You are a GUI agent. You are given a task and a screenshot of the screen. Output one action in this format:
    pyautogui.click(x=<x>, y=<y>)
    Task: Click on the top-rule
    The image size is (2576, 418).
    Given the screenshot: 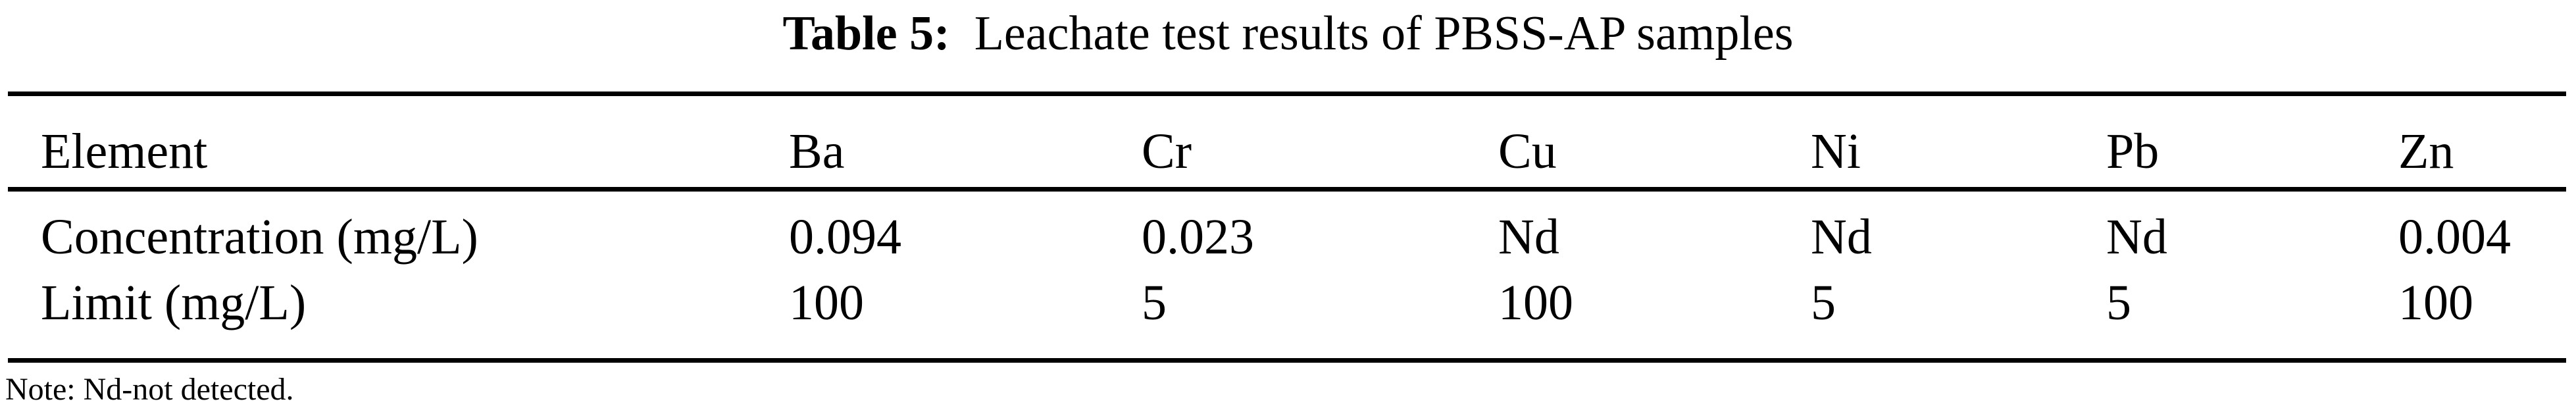 What is the action you would take?
    pyautogui.click(x=1287, y=94)
    